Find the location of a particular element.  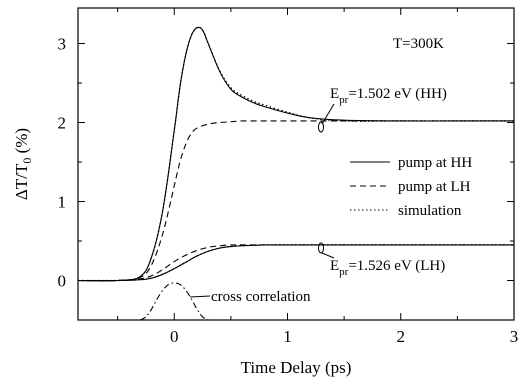

y-tick-label: 3 is located at coordinates (62, 44).